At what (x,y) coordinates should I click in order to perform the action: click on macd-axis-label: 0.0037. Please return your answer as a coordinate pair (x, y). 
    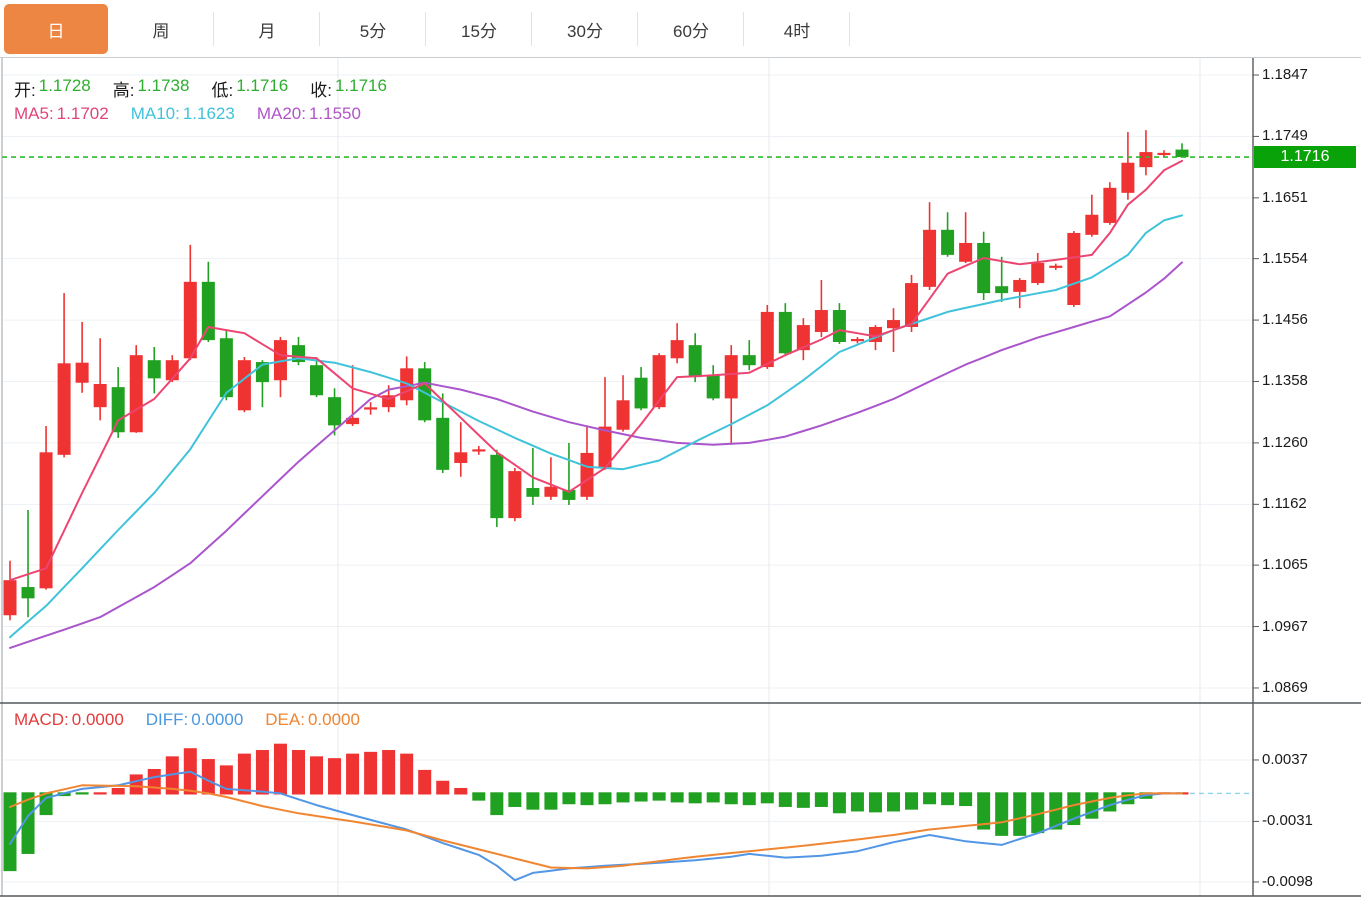
    Looking at the image, I should click on (1285, 759).